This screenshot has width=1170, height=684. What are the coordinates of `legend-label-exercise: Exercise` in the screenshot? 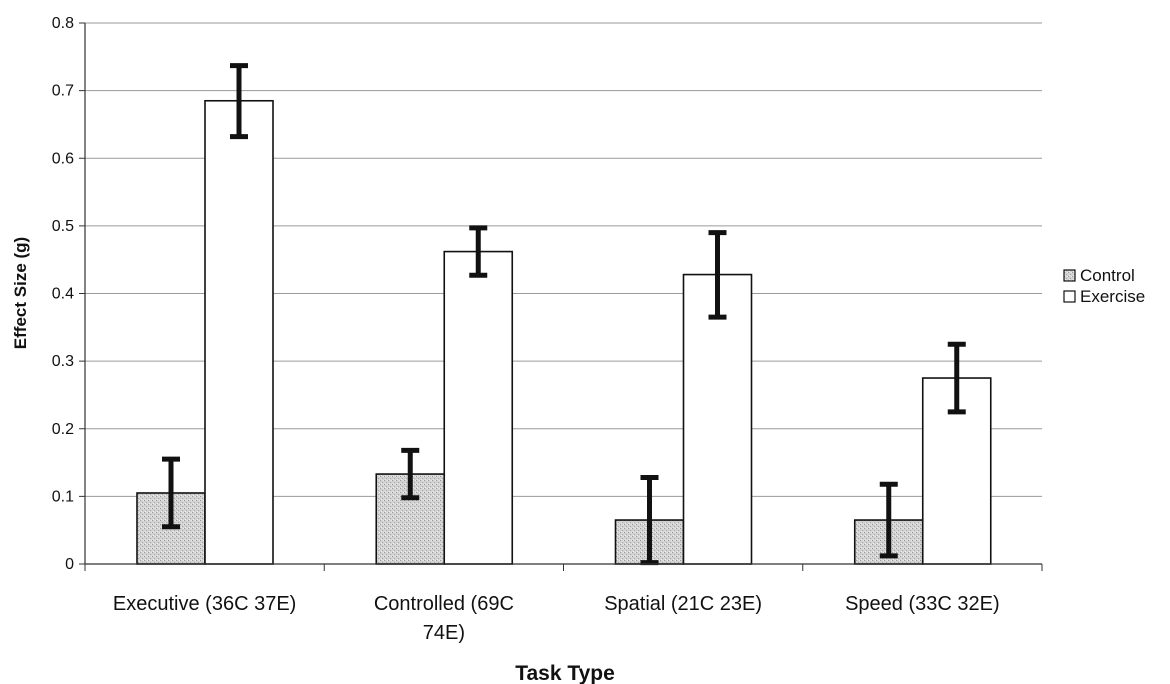 It's located at (1112, 296).